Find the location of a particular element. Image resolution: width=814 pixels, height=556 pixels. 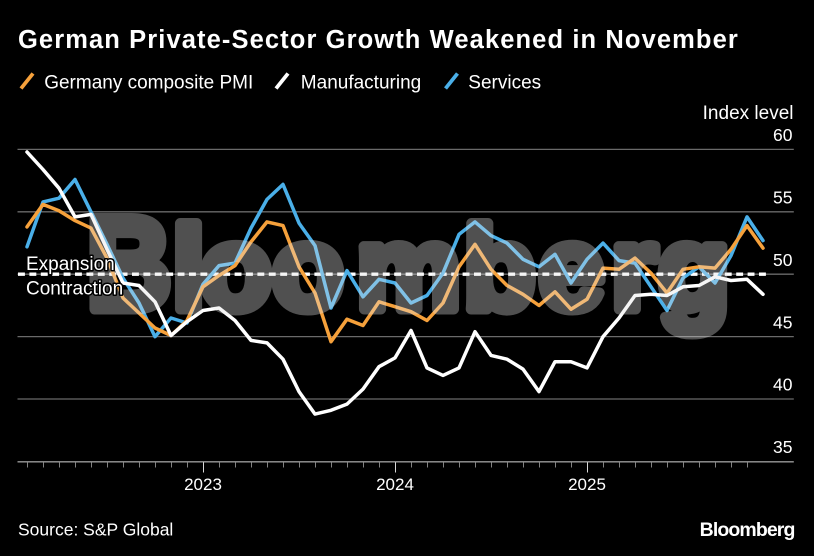

svg-text: 35 is located at coordinates (782, 447).